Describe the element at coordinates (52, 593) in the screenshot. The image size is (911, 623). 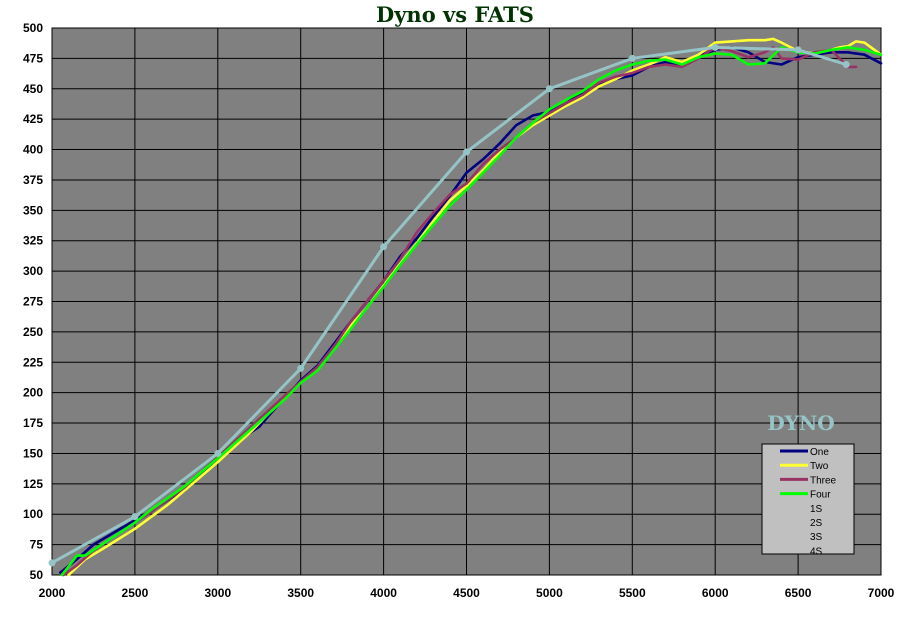
I see `x-tick-label: 2000` at that location.